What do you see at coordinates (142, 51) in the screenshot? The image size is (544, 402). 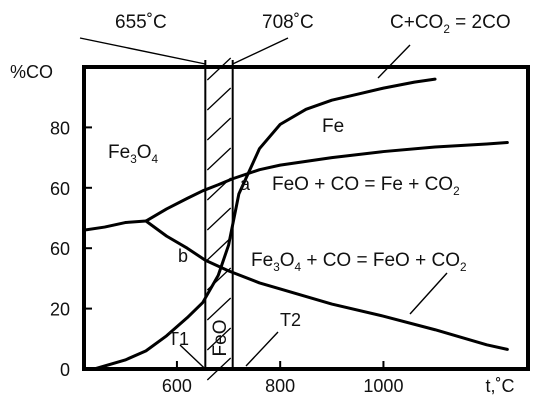 I see `marker-655-leader` at bounding box center [142, 51].